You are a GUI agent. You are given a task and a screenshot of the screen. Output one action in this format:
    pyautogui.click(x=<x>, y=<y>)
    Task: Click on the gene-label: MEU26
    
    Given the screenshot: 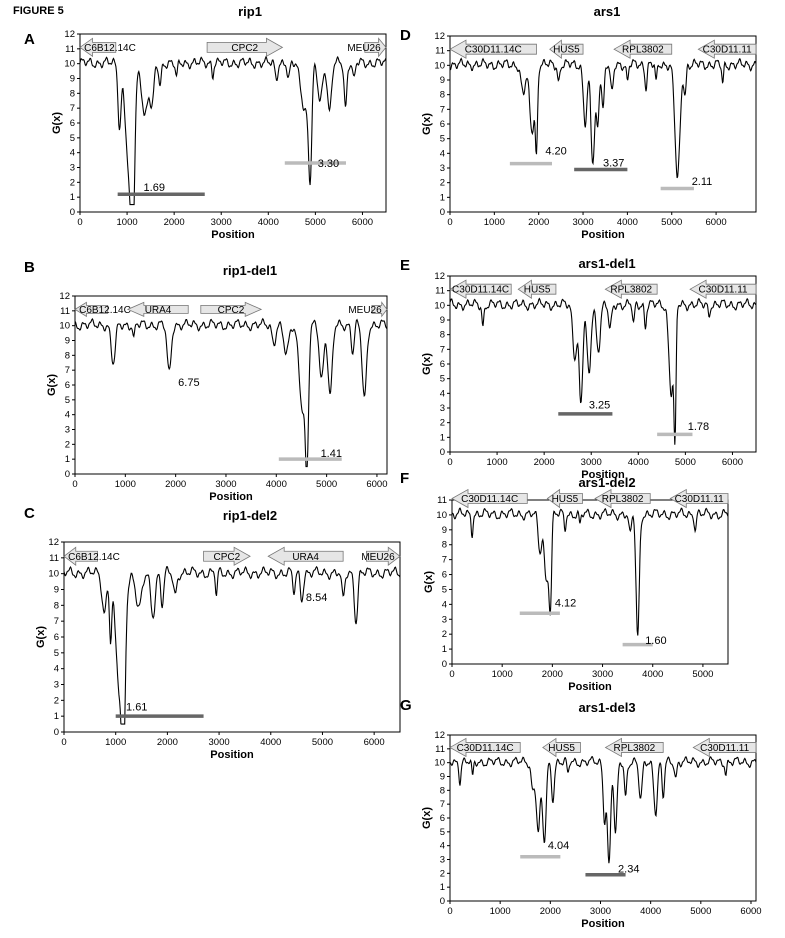 What is the action you would take?
    pyautogui.click(x=364, y=48)
    